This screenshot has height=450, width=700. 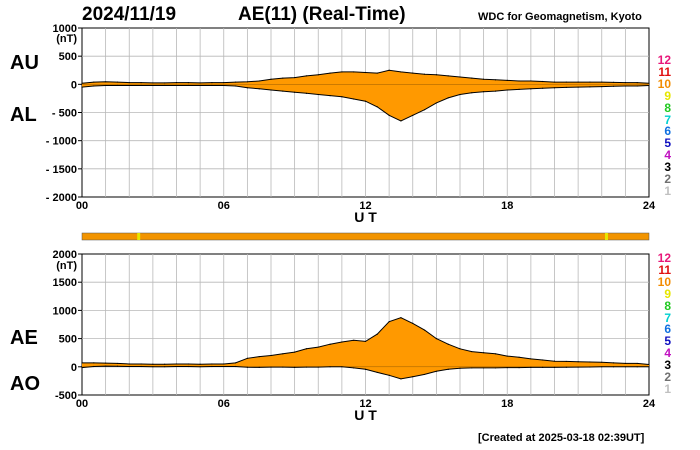 What do you see at coordinates (560, 17) in the screenshot?
I see `institution-label: WDC for Geomagnetism, Kyoto` at bounding box center [560, 17].